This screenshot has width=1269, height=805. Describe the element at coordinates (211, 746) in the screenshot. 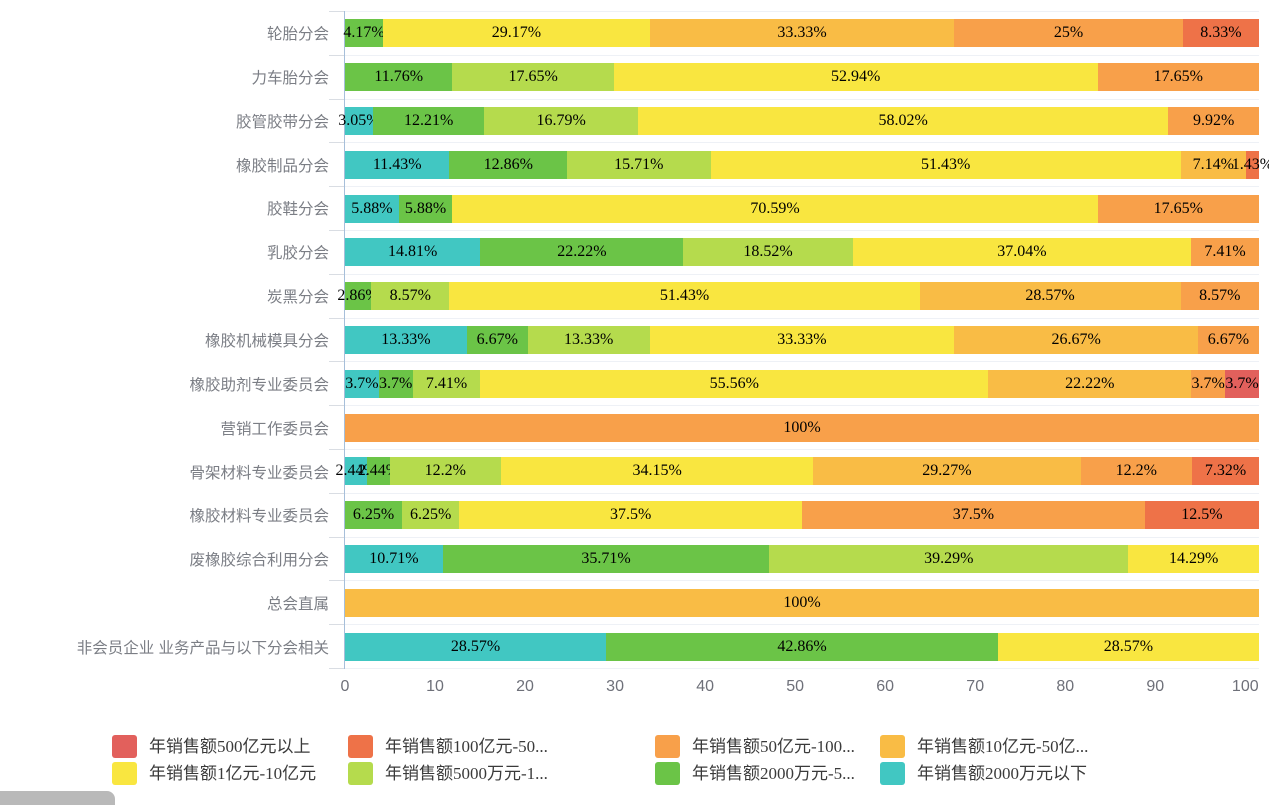

I see `legend-item: 年销售额500亿元以上` at that location.